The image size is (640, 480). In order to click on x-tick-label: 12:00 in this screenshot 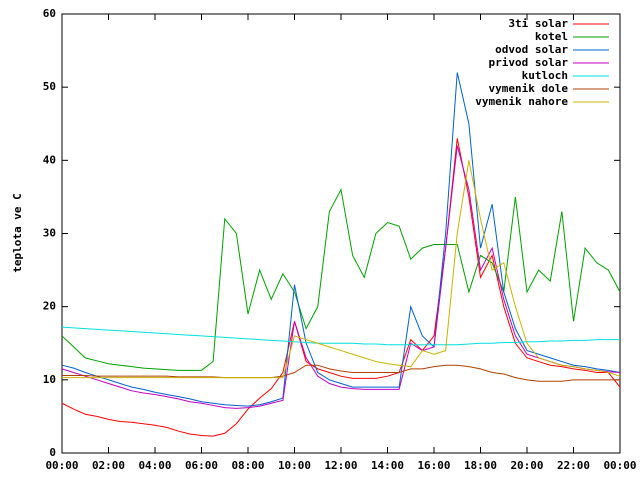, I will do `click(340, 465)`.